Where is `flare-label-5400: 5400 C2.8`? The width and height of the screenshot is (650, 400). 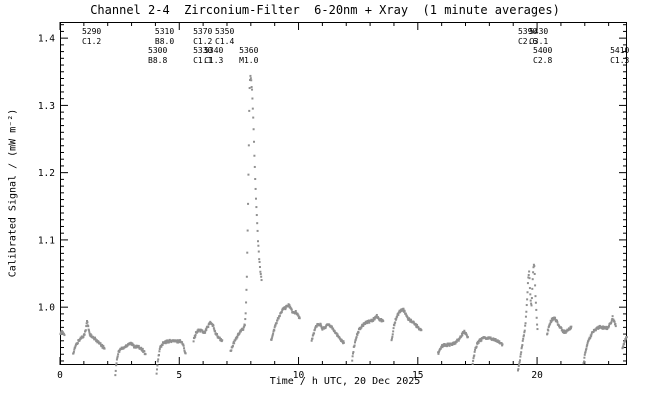
flare-label-5400: 5400 C2.8 is located at coordinates (543, 55).